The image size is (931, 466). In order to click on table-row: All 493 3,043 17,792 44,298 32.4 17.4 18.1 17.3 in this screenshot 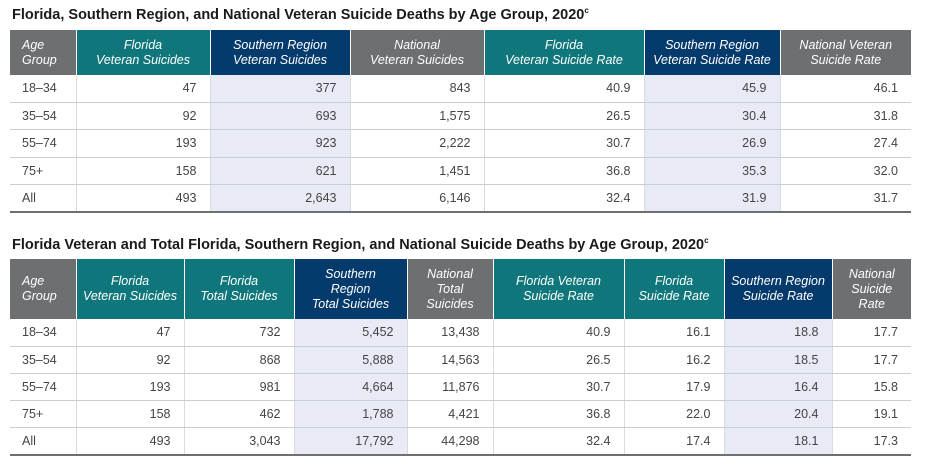, I will do `click(460, 441)`.